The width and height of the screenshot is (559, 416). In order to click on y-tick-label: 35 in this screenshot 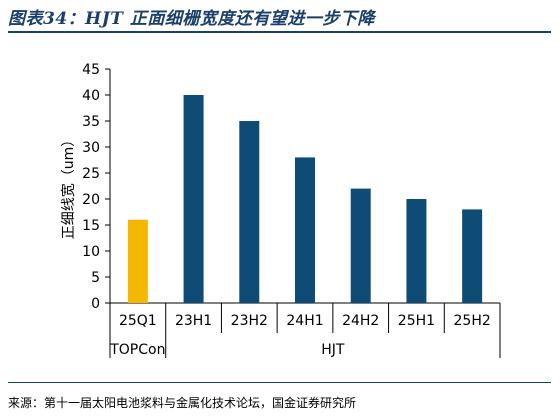, I will do `click(91, 122)`.